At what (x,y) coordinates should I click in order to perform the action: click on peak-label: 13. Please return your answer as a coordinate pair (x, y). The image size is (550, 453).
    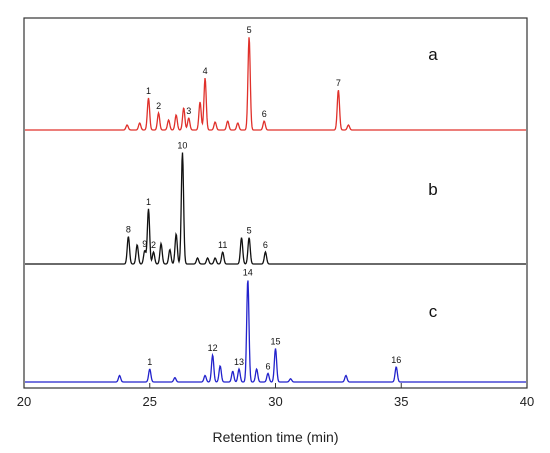
    Looking at the image, I should click on (239, 362).